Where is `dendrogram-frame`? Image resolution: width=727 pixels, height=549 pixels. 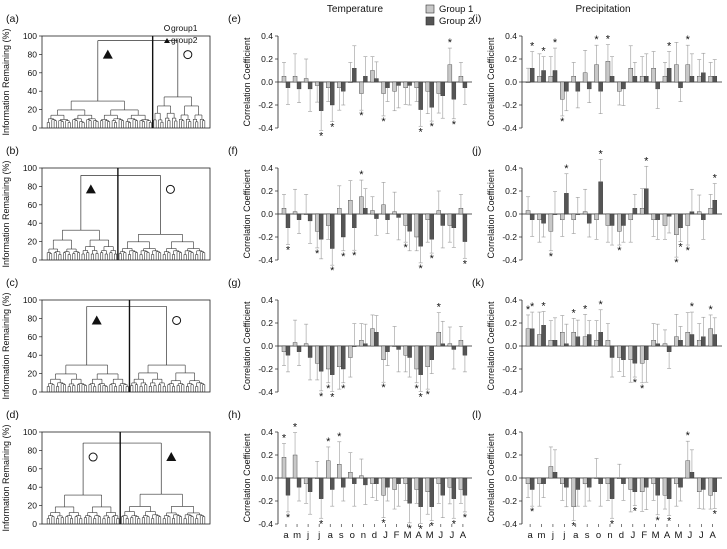 dendrogram-frame is located at coordinates (126, 346).